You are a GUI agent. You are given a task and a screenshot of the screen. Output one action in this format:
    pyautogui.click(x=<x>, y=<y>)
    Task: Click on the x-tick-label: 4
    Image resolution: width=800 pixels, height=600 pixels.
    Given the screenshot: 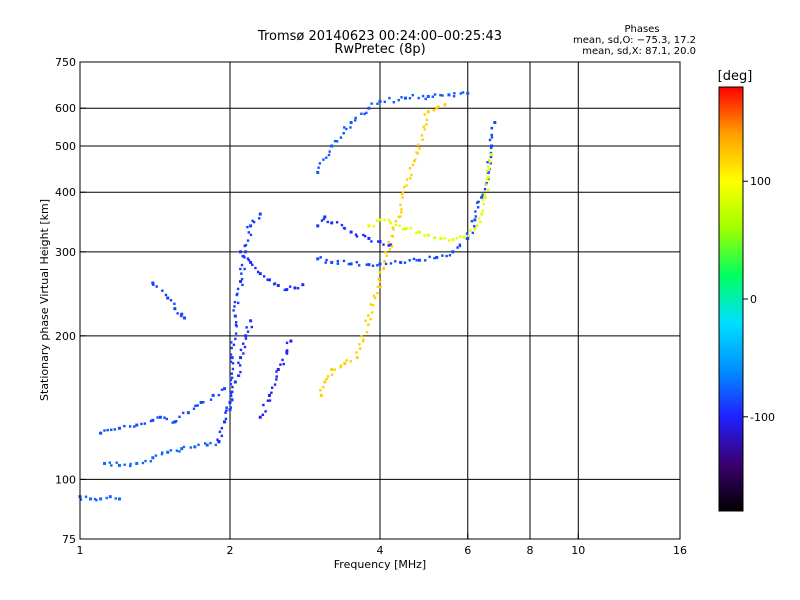 What is the action you would take?
    pyautogui.click(x=380, y=550)
    